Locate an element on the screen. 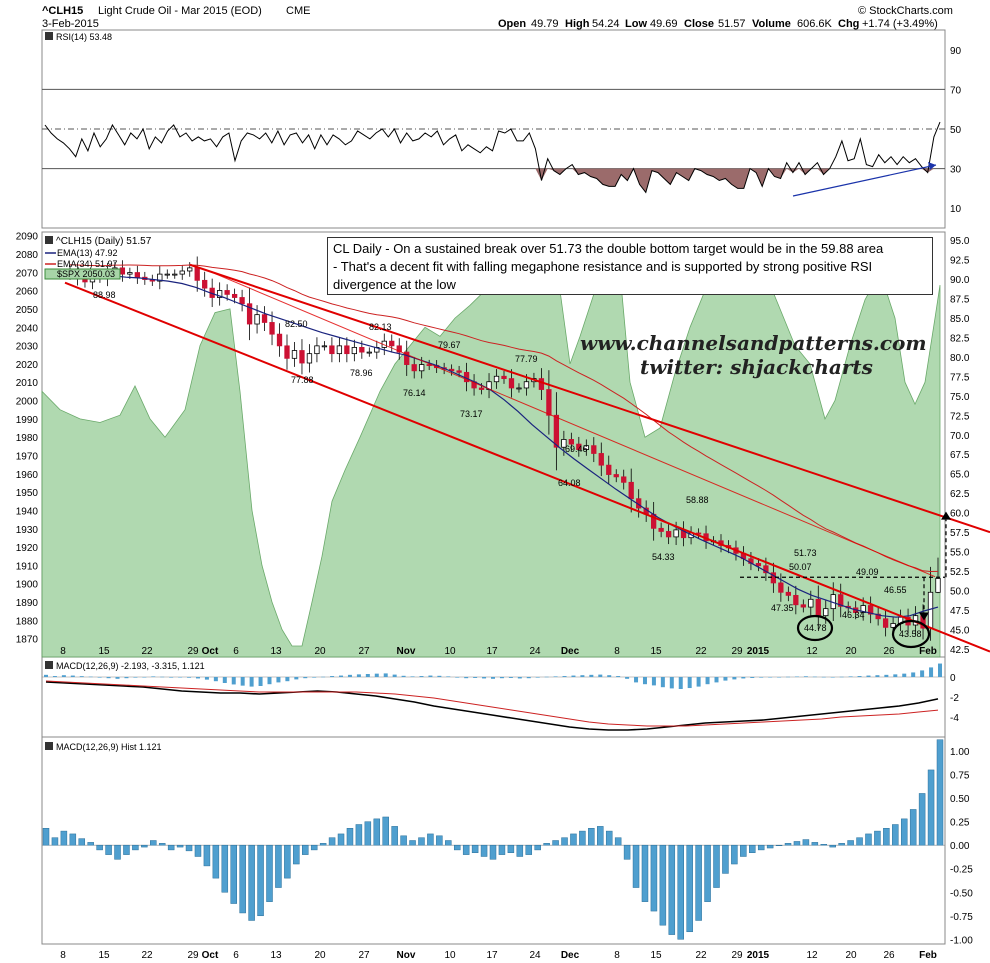 This screenshot has height=963, width=990. price-label: 77.79 is located at coordinates (526, 359).